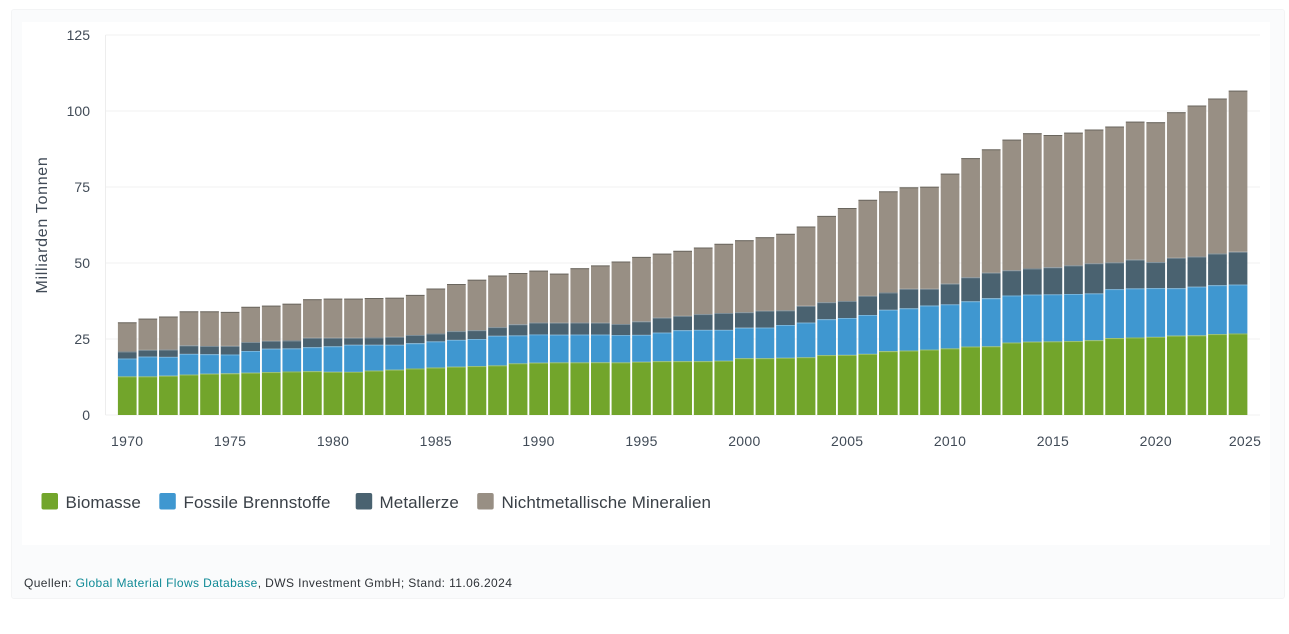  Describe the element at coordinates (333, 441) in the screenshot. I see `svg-text: 1980` at that location.